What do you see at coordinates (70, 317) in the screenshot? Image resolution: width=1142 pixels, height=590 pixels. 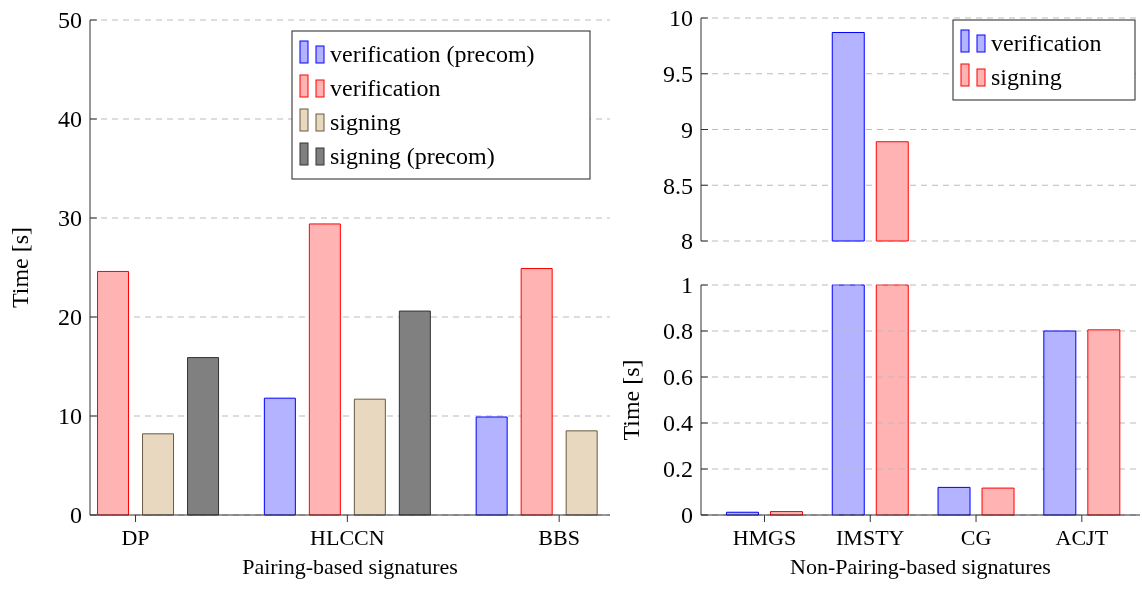 I see `y-tick-label: 20` at bounding box center [70, 317].